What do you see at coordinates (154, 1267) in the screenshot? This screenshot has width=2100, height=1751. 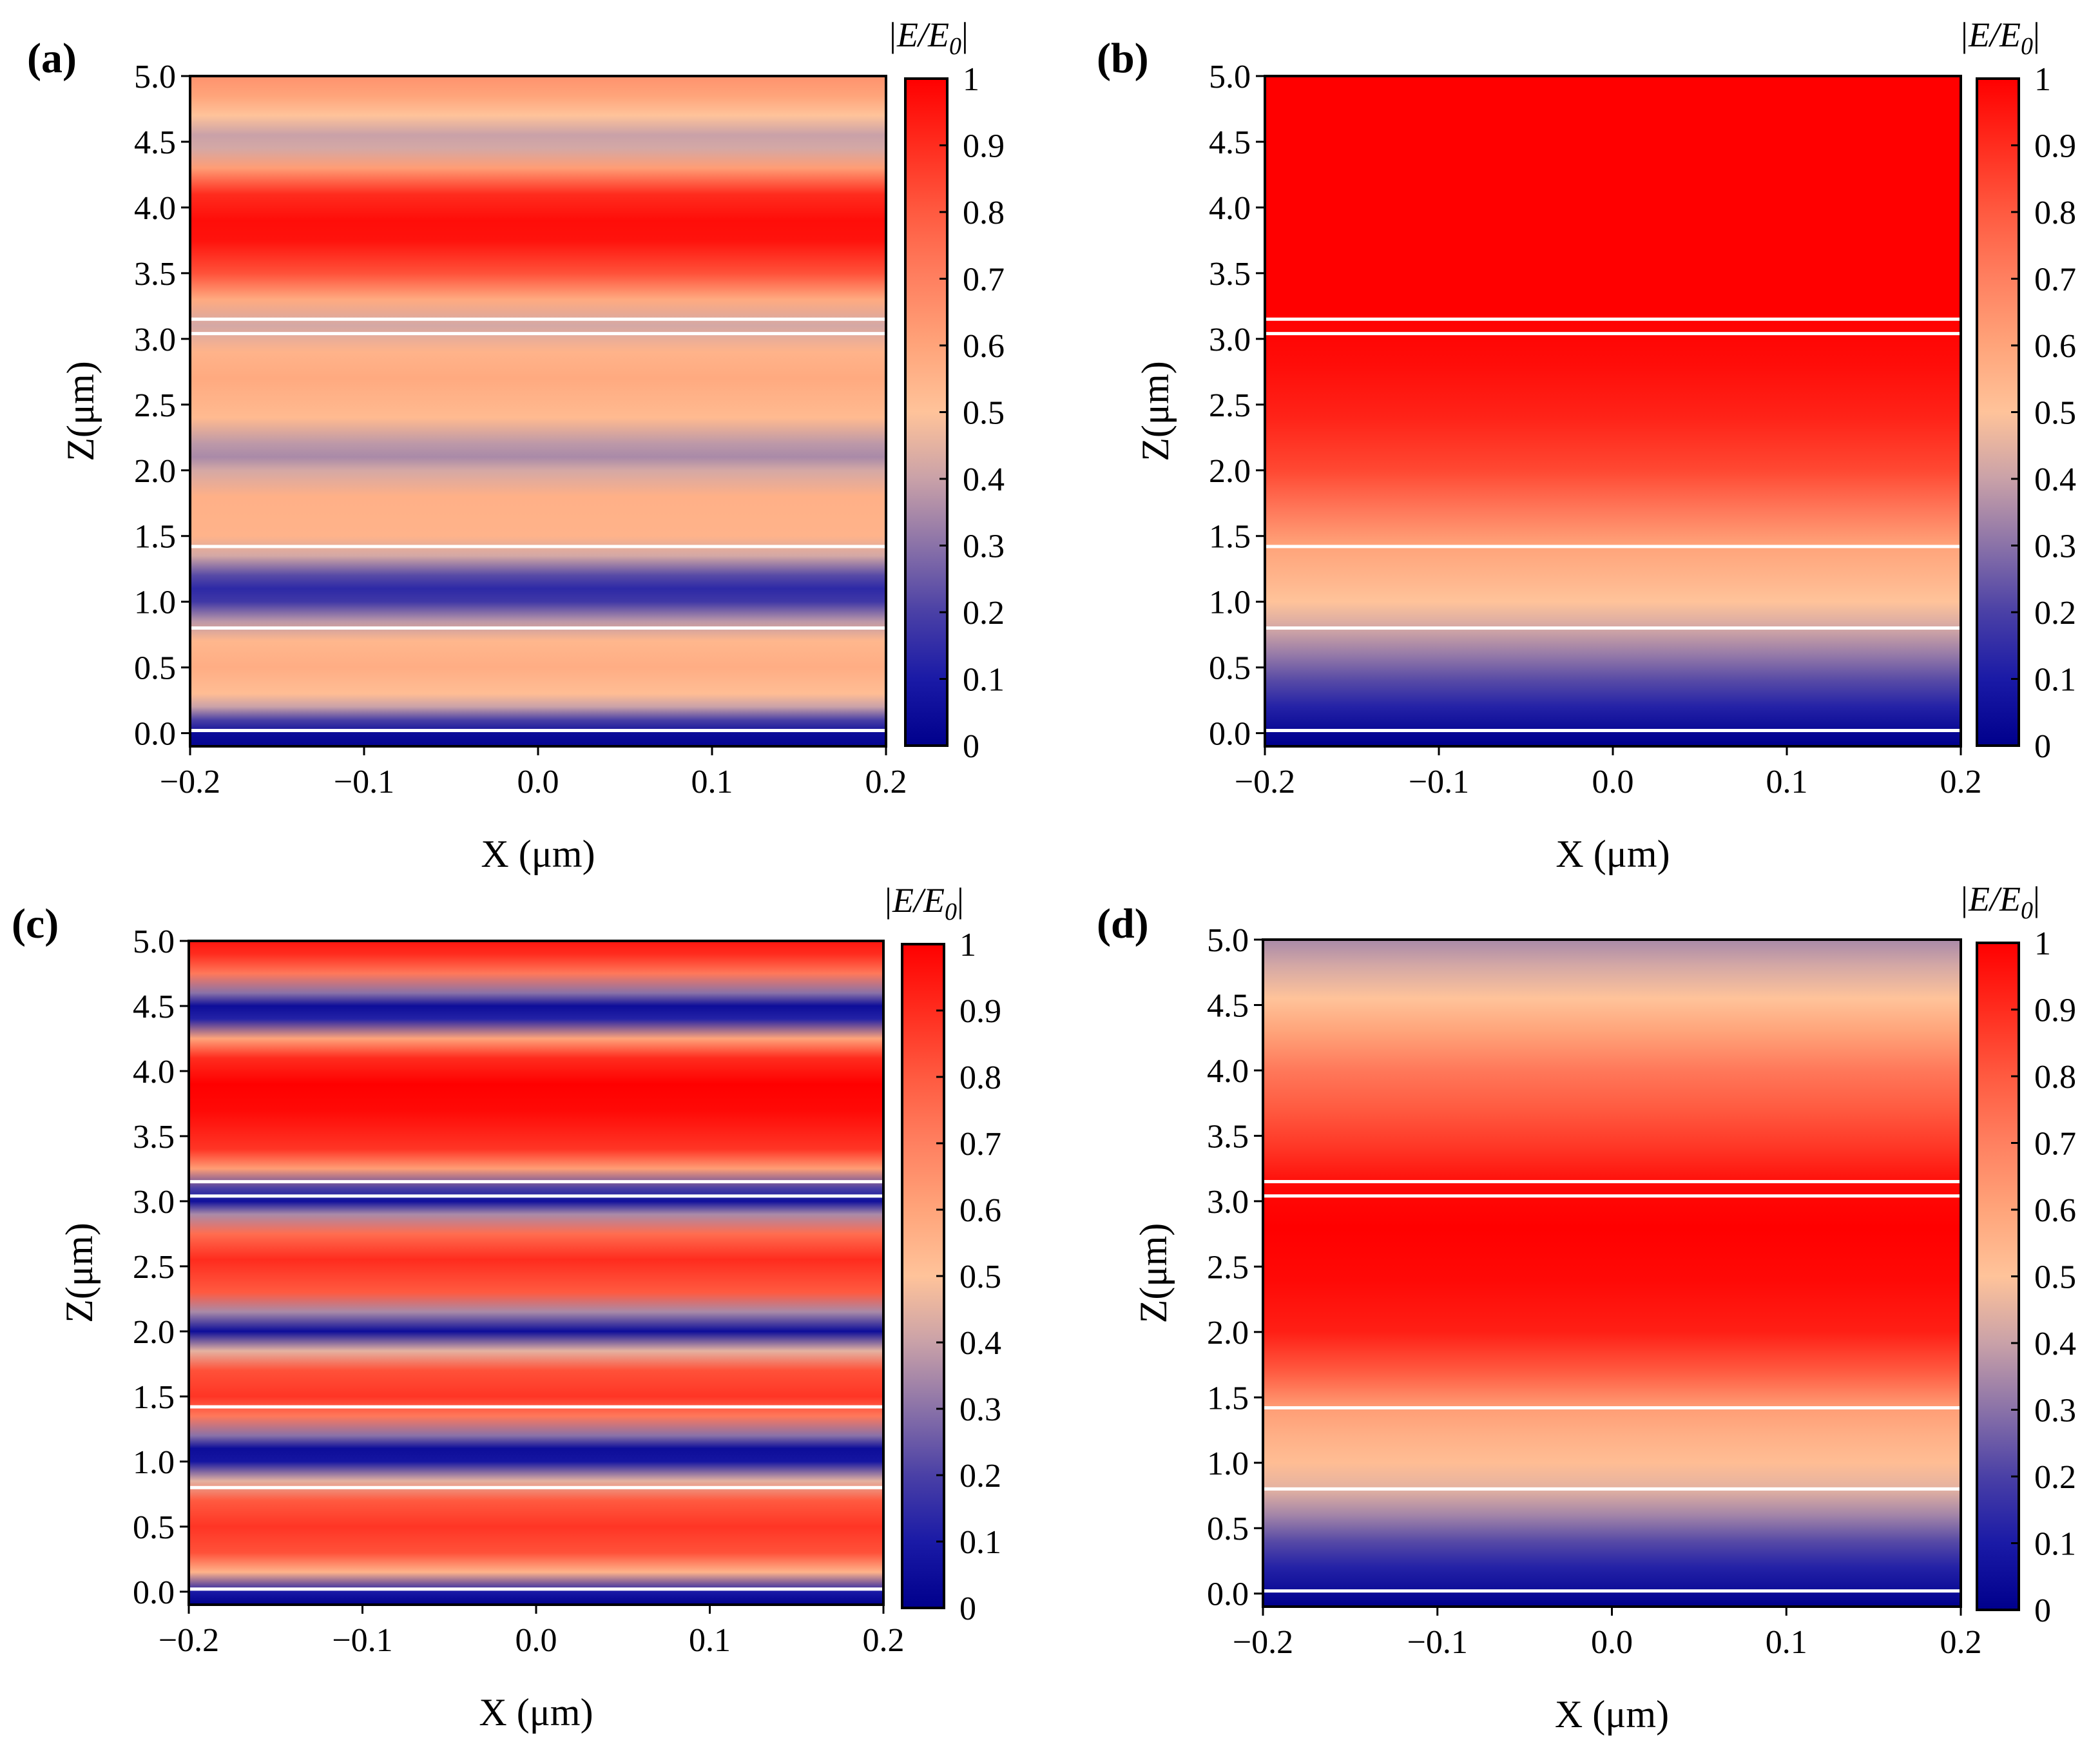 I see `y-tick-label: 2.5` at bounding box center [154, 1267].